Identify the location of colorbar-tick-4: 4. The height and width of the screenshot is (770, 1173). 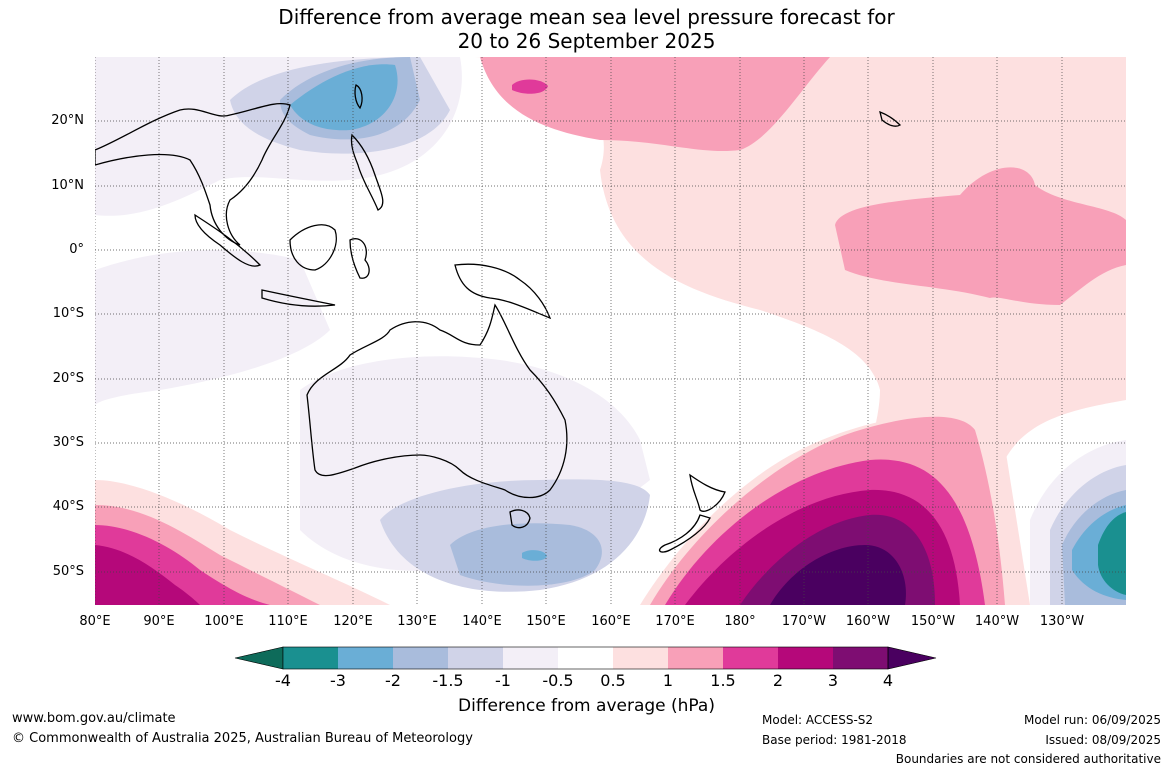
(888, 680).